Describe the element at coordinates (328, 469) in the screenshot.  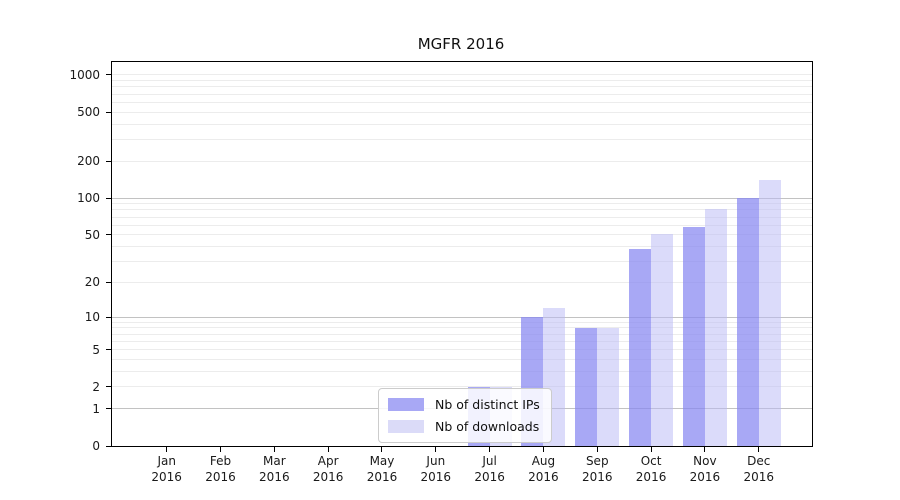
I see `x-axis-tick-label: Apr 2016` at that location.